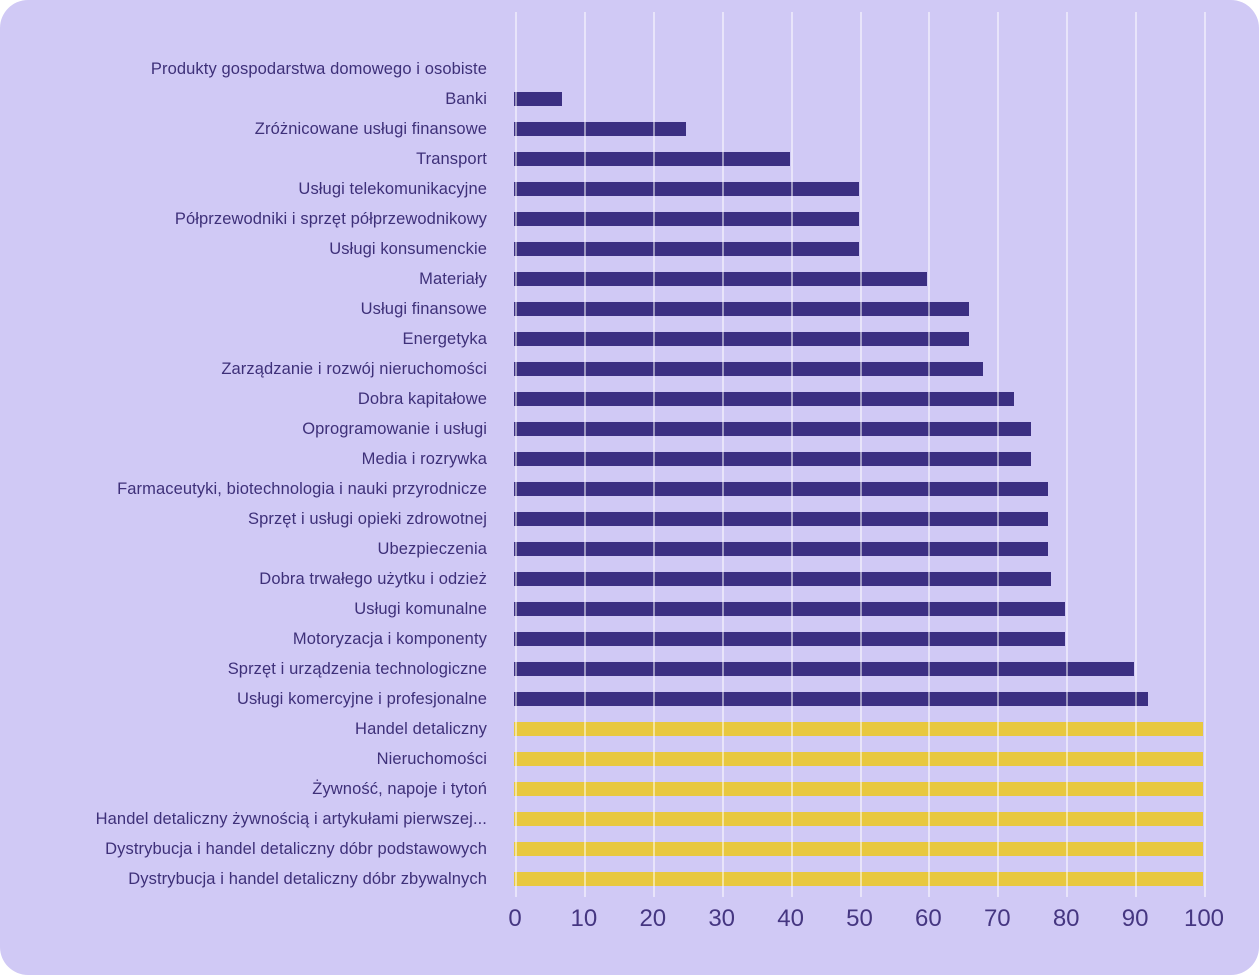 The image size is (1259, 975). I want to click on x-axis: 0 10 20 30 40 50 60 70 80 90 100, so click(866, 920).